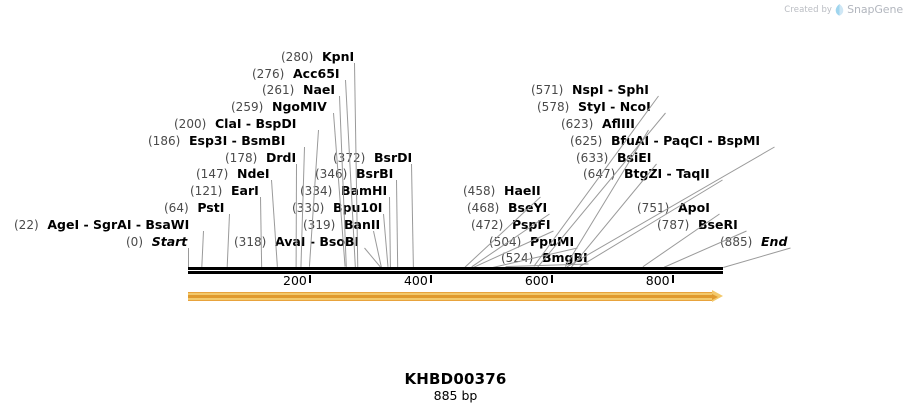 This screenshot has height=408, width=911. I want to click on site-position: (0), so click(134, 241).